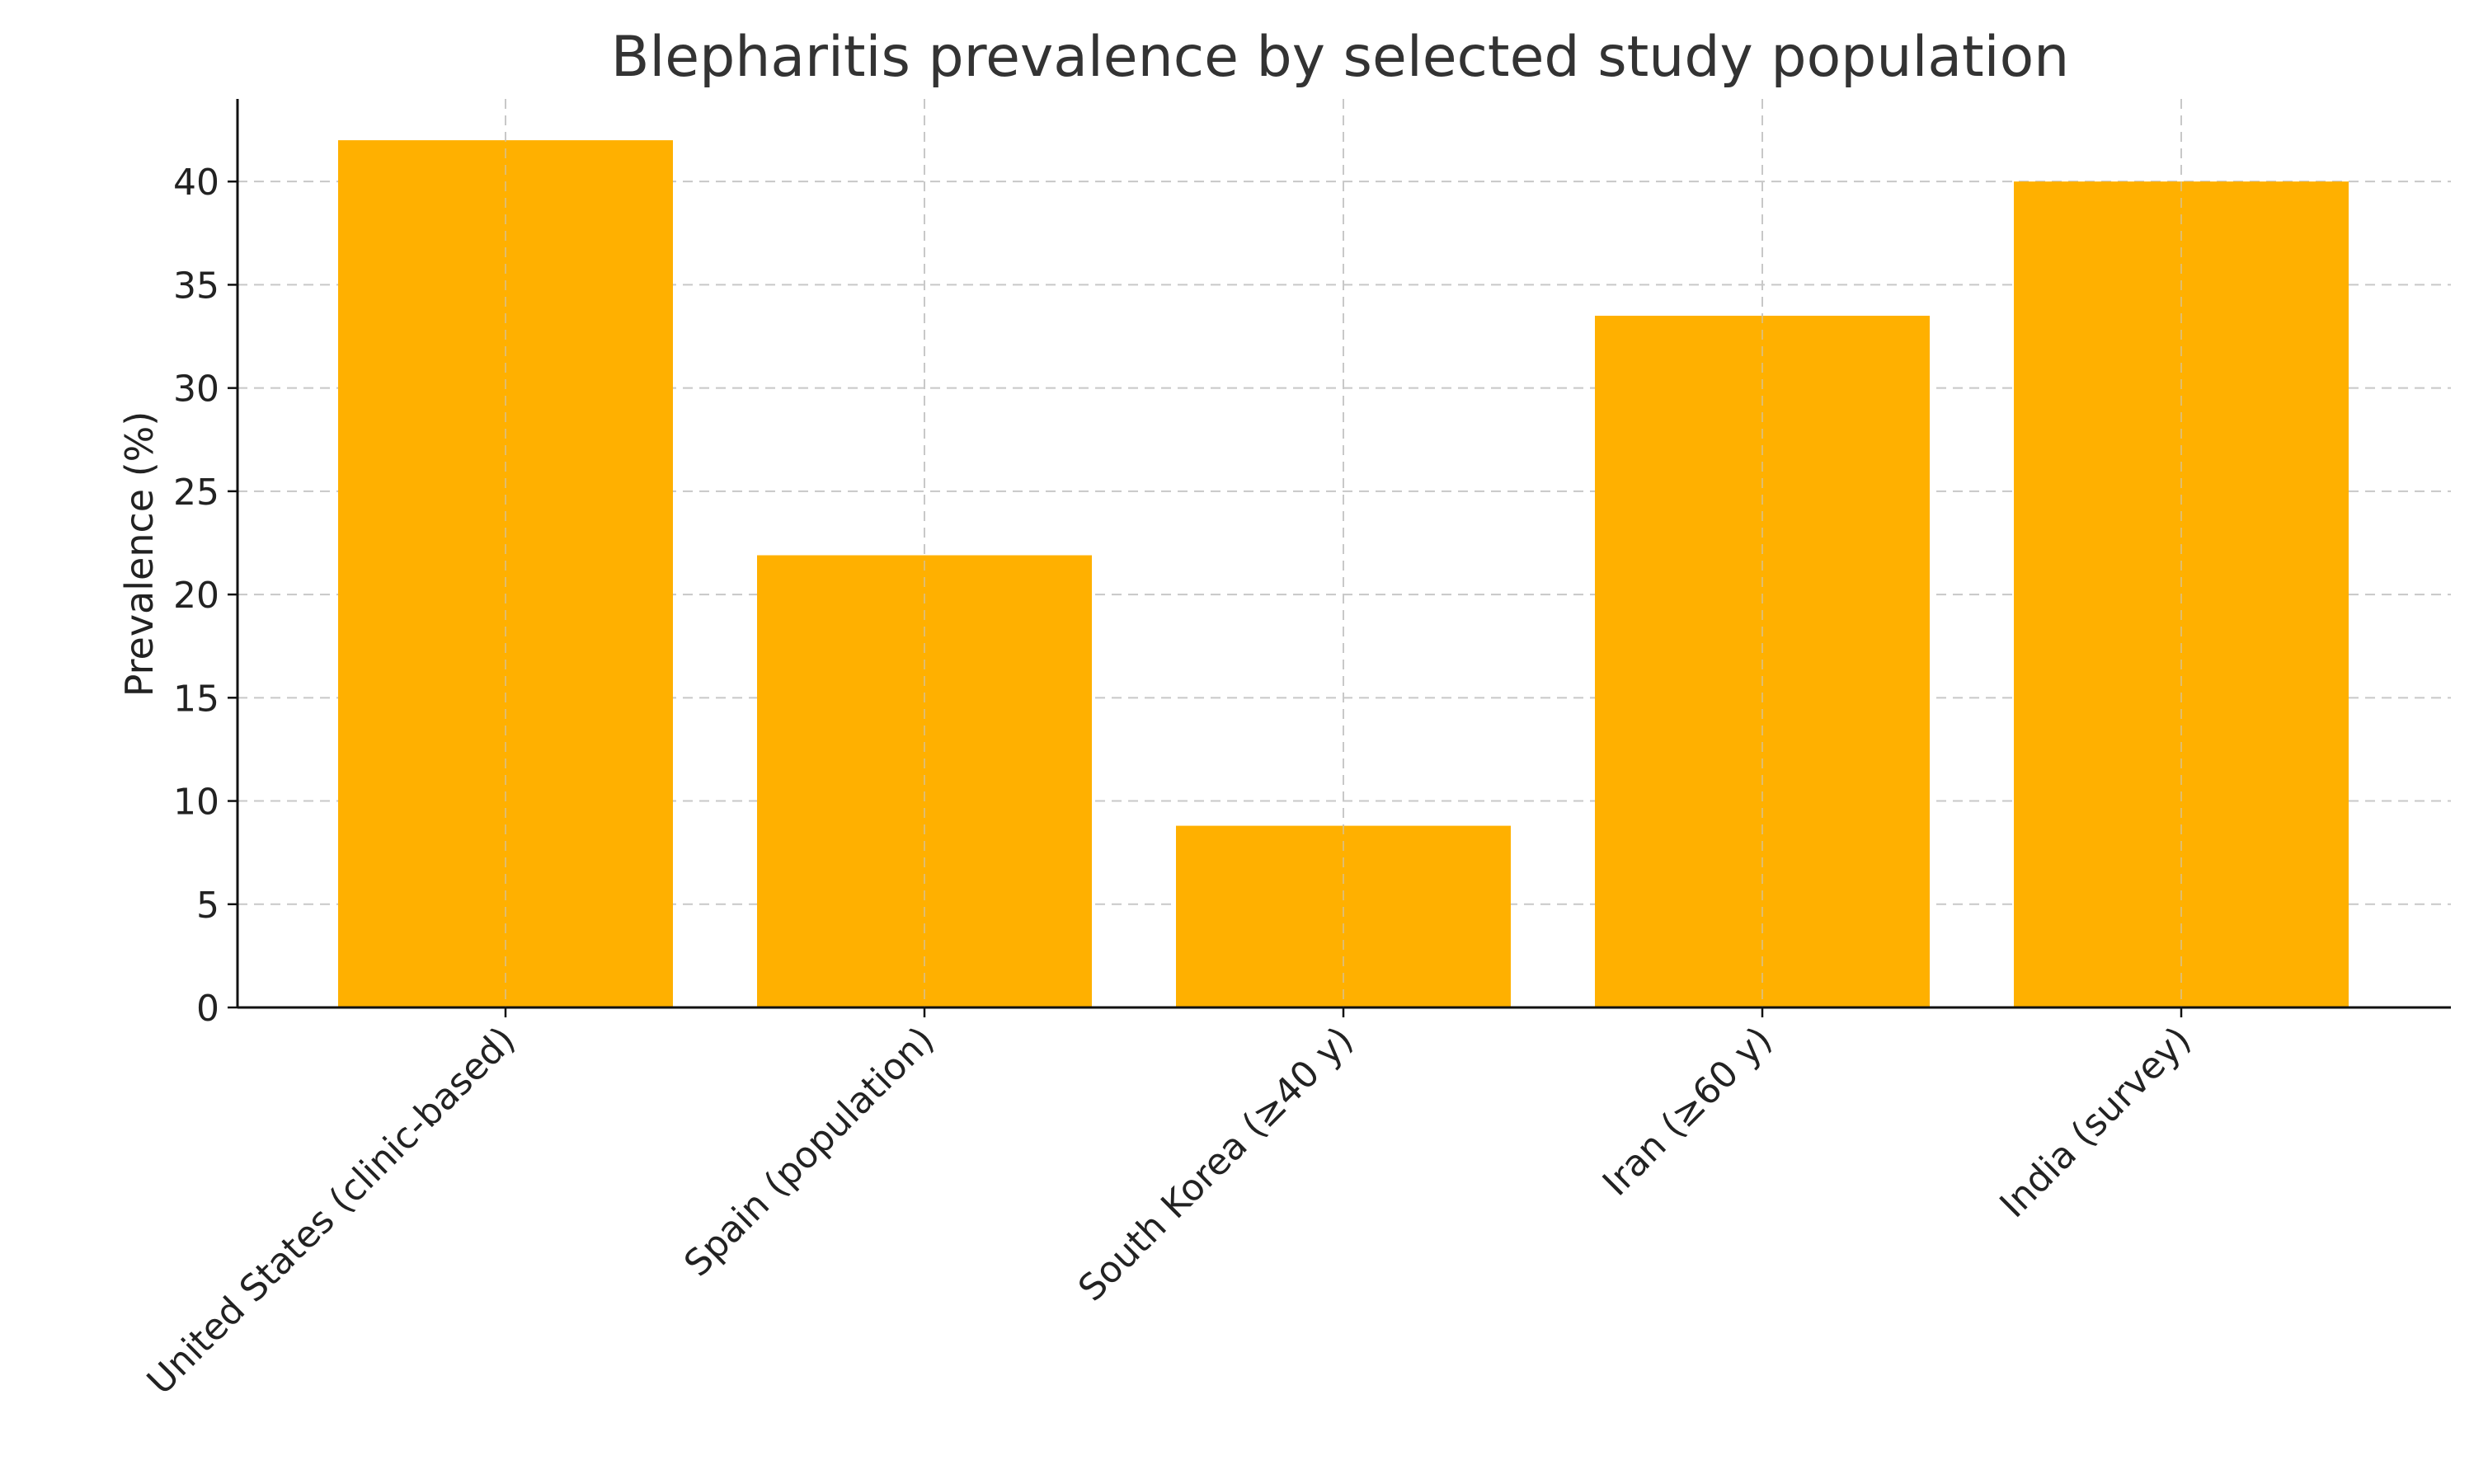 Image resolution: width=2474 pixels, height=1484 pixels. Describe the element at coordinates (196, 596) in the screenshot. I see `y-tick-label: 20` at that location.